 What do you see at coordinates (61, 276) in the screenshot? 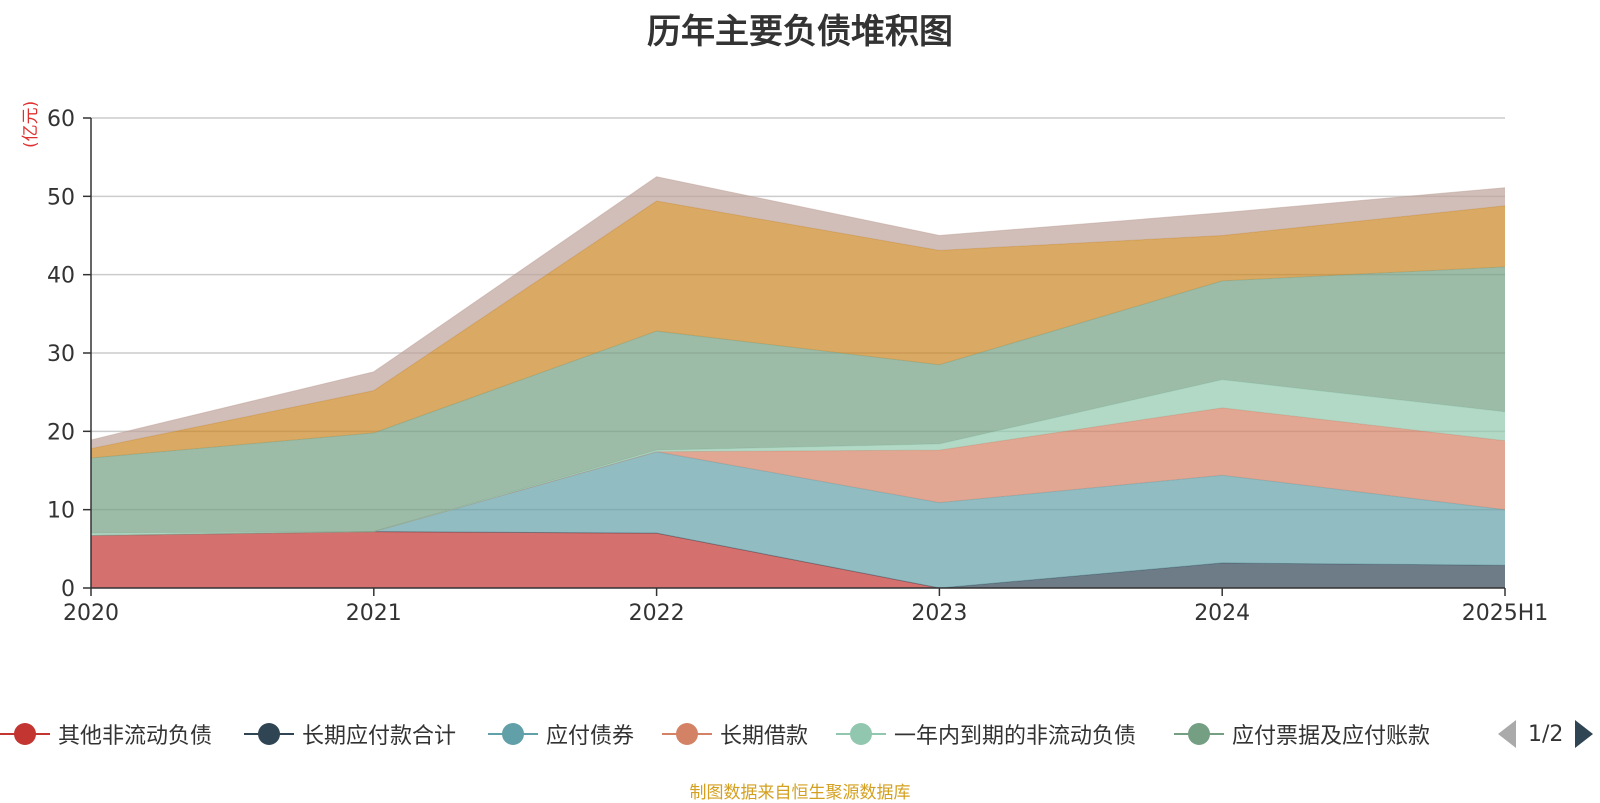
I see `y-tick-label: 40` at bounding box center [61, 276].